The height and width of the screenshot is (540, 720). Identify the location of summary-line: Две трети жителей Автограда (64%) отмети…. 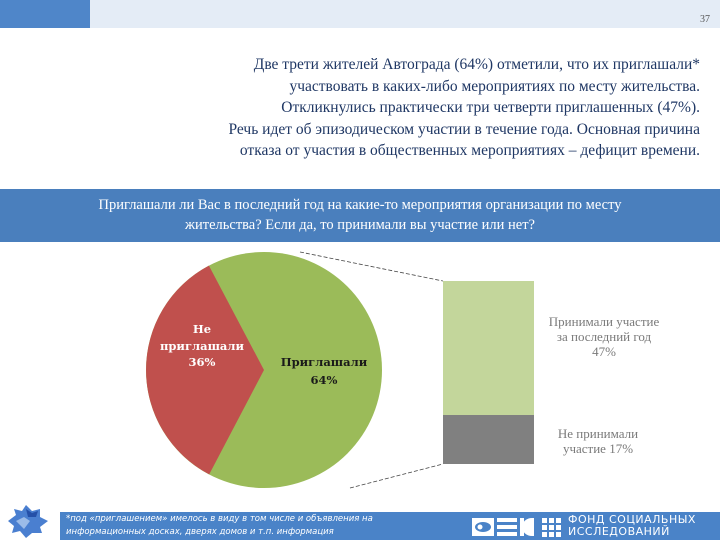
(476, 64).